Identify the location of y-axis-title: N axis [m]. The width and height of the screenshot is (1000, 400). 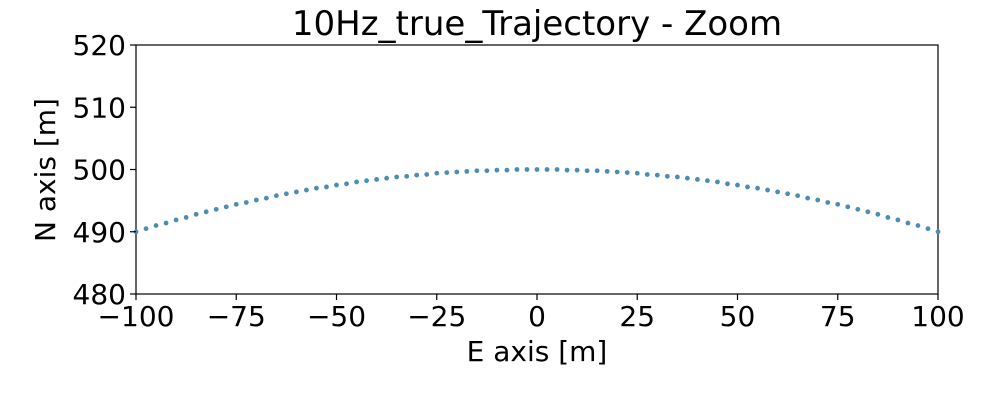
(45, 170).